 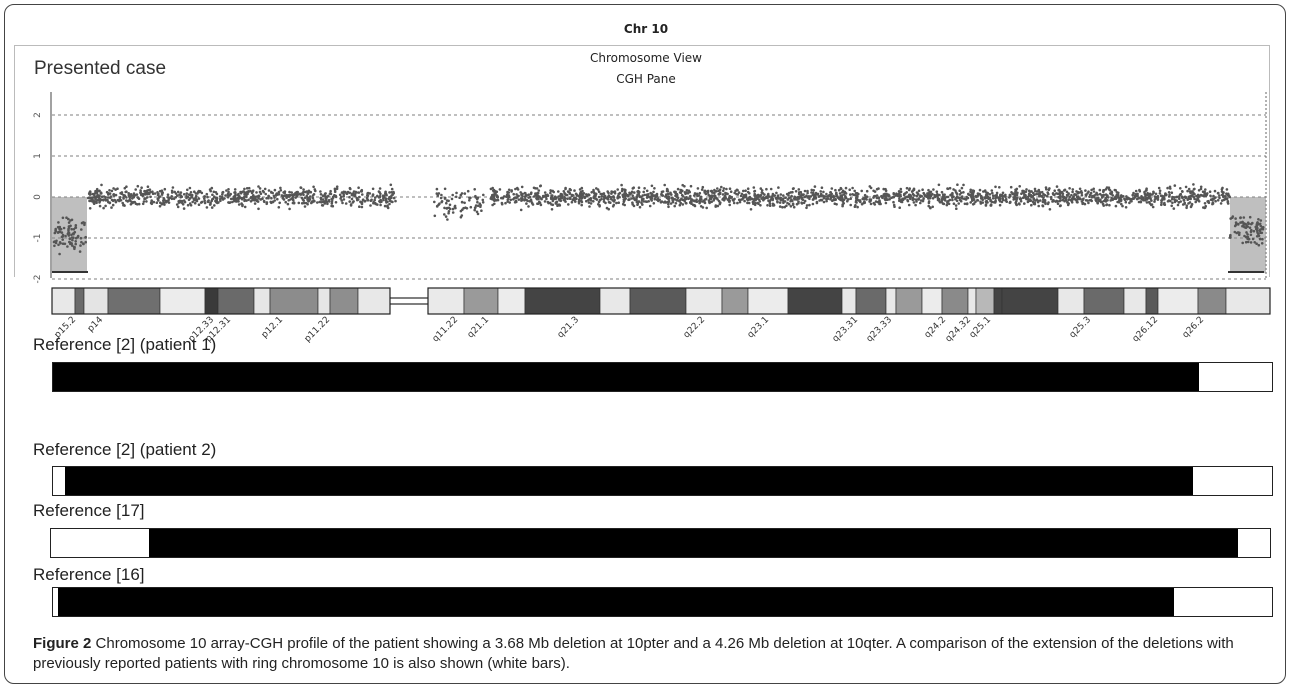 I want to click on caption-label: Figure 2, so click(x=62, y=643).